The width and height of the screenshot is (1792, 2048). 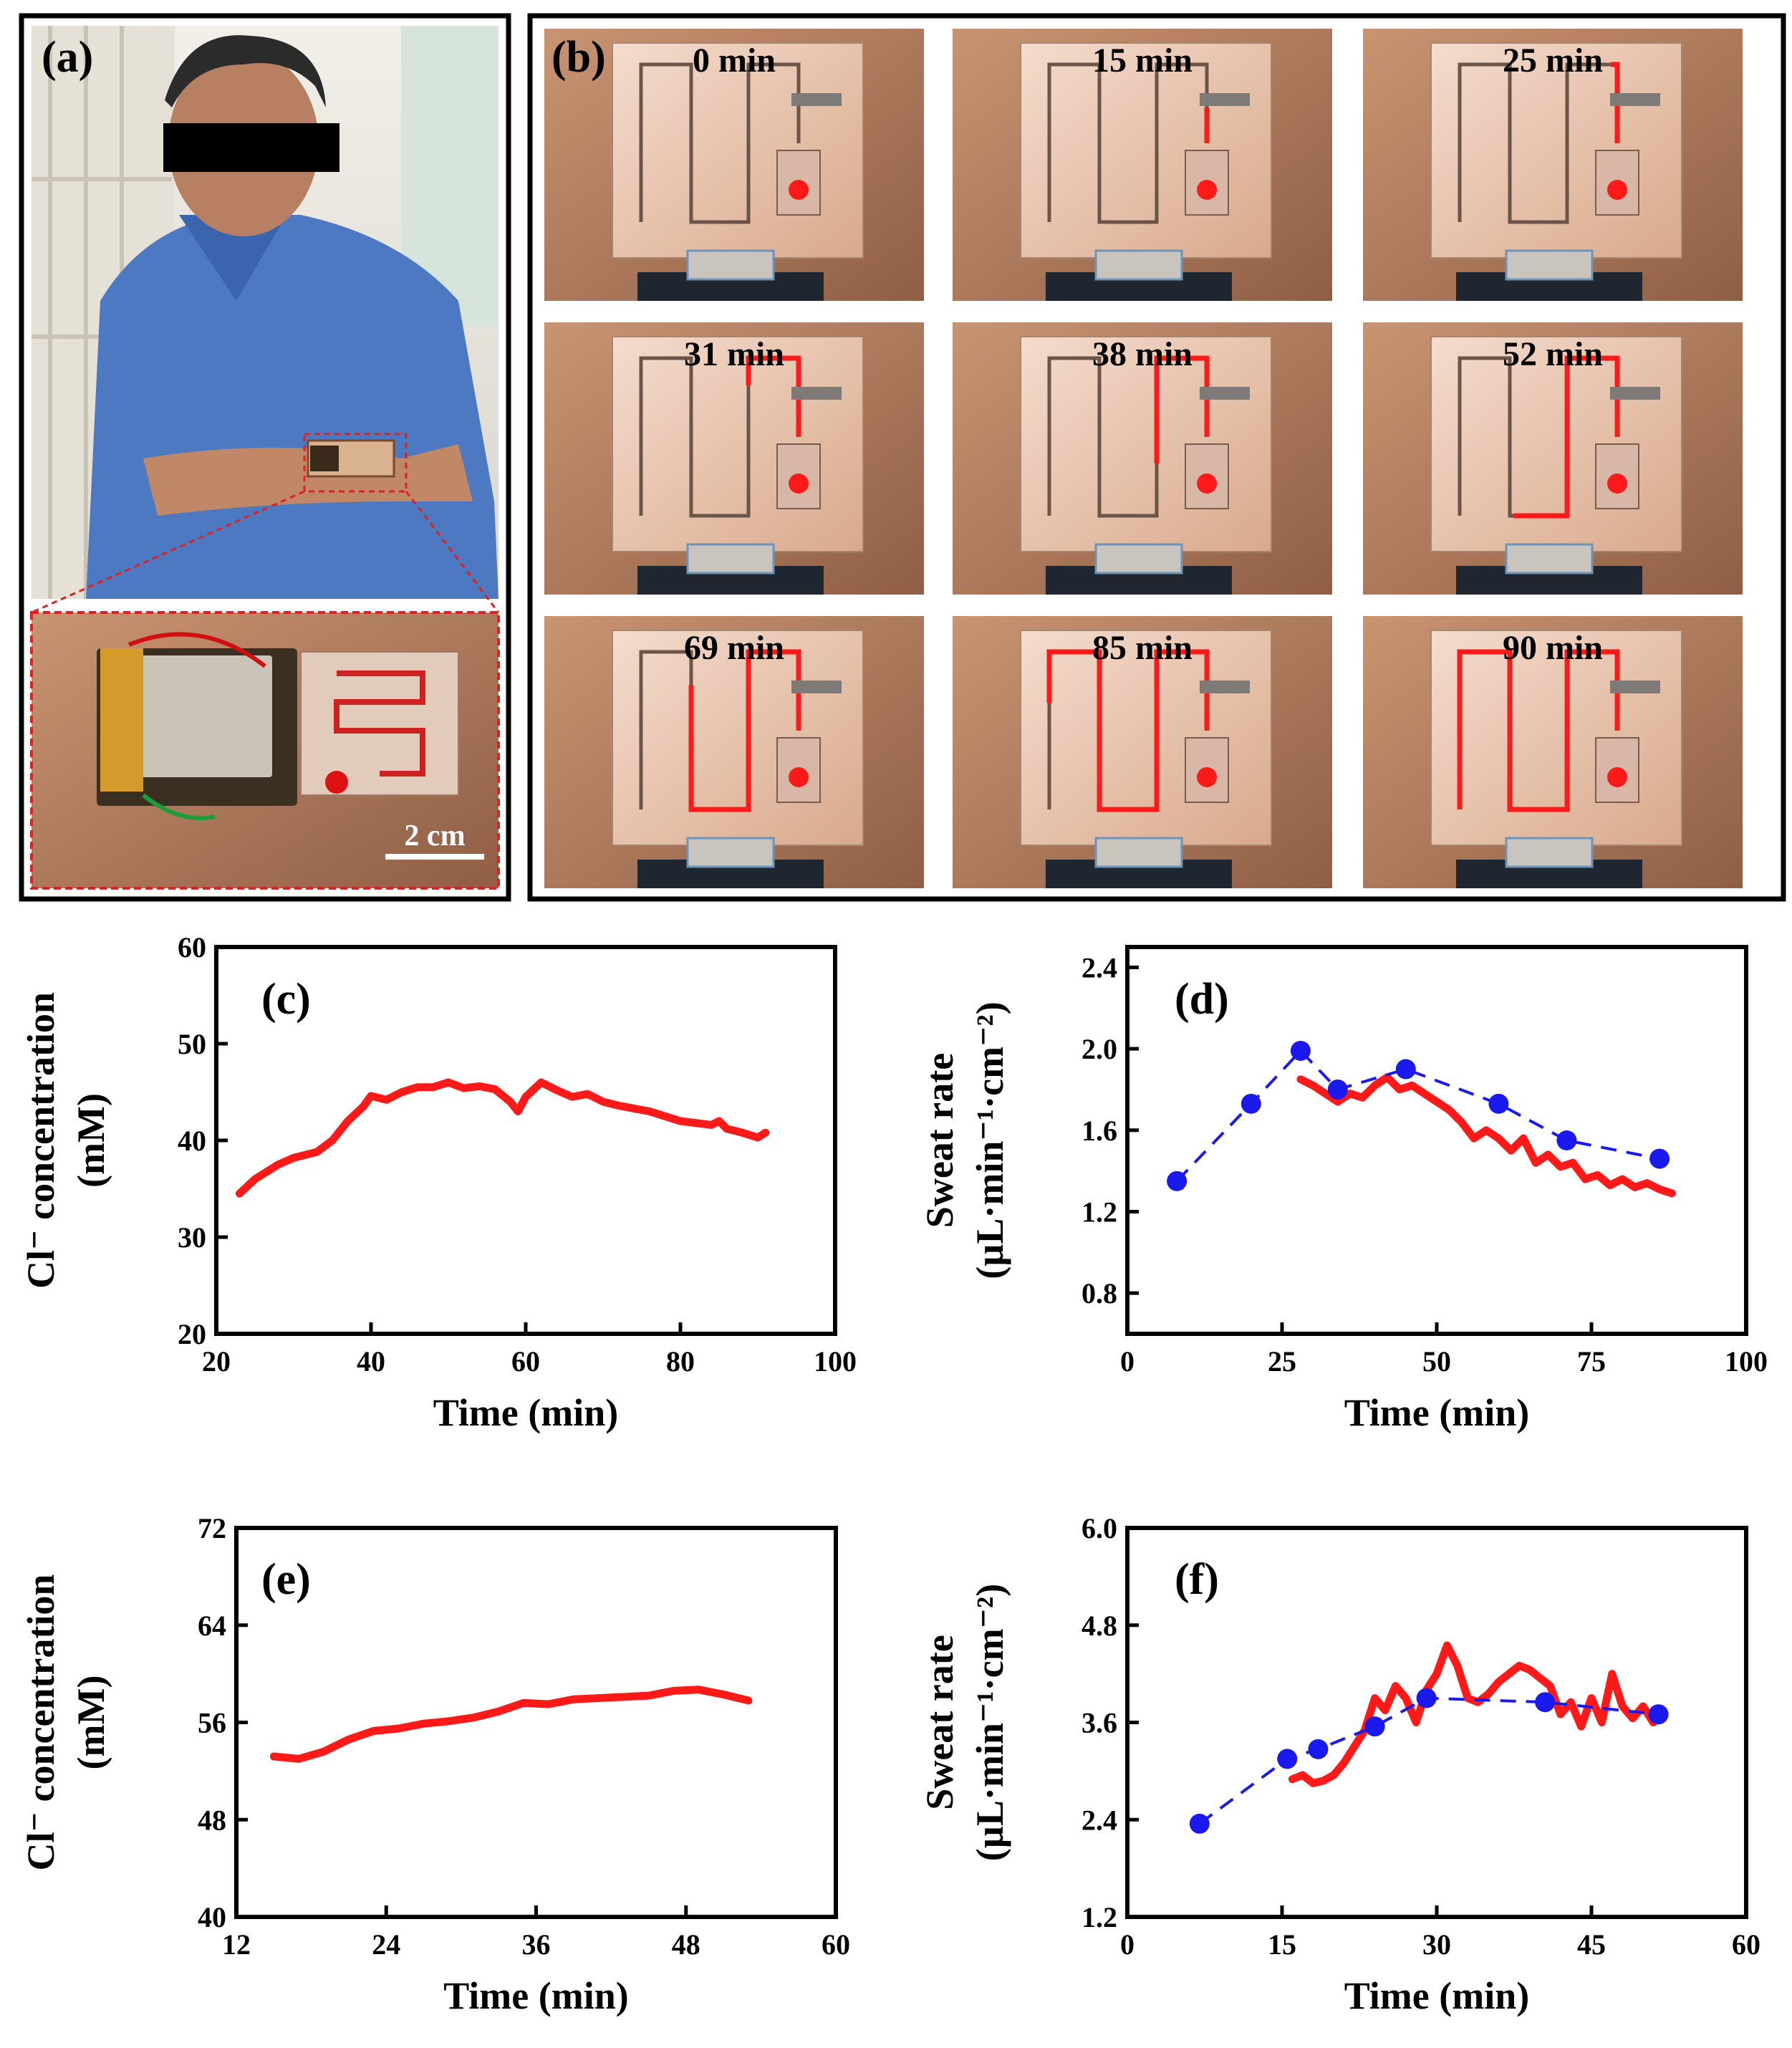 I want to click on plot-frame, so click(x=536, y=1722).